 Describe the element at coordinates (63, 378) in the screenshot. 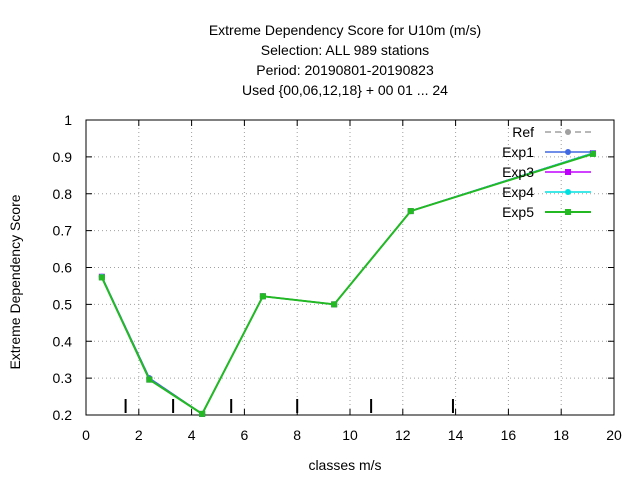

I see `y-tick-label: 0.3` at that location.